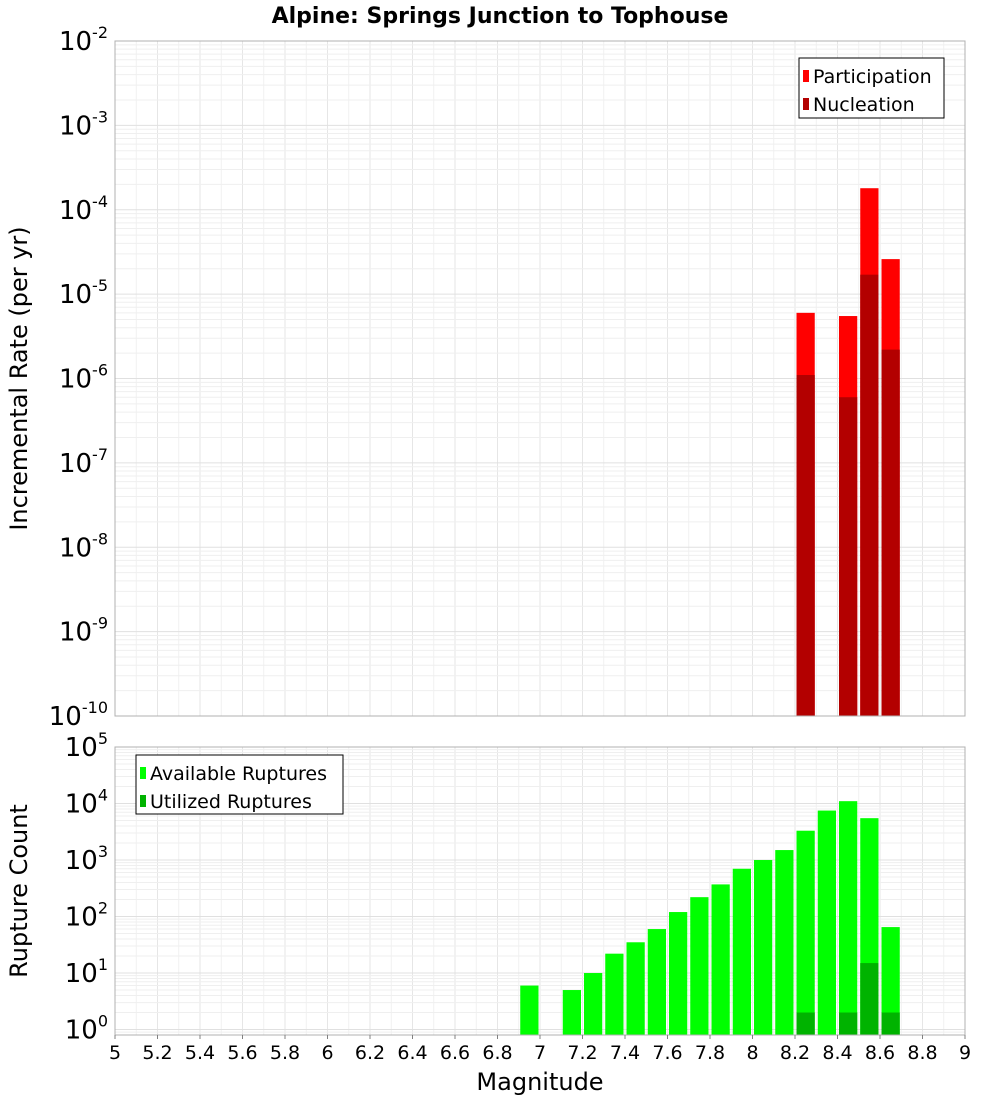  Describe the element at coordinates (752, 1053) in the screenshot. I see `x-tick-label: 8` at that location.